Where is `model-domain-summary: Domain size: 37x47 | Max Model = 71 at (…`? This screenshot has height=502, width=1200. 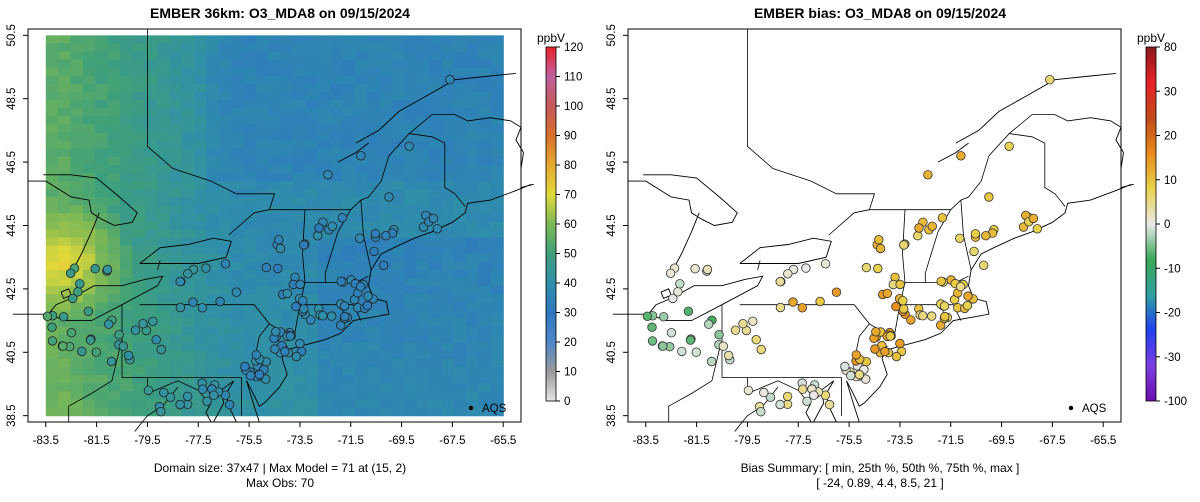 model-domain-summary: Domain size: 37x47 | Max Model = 71 at (… is located at coordinates (280, 468).